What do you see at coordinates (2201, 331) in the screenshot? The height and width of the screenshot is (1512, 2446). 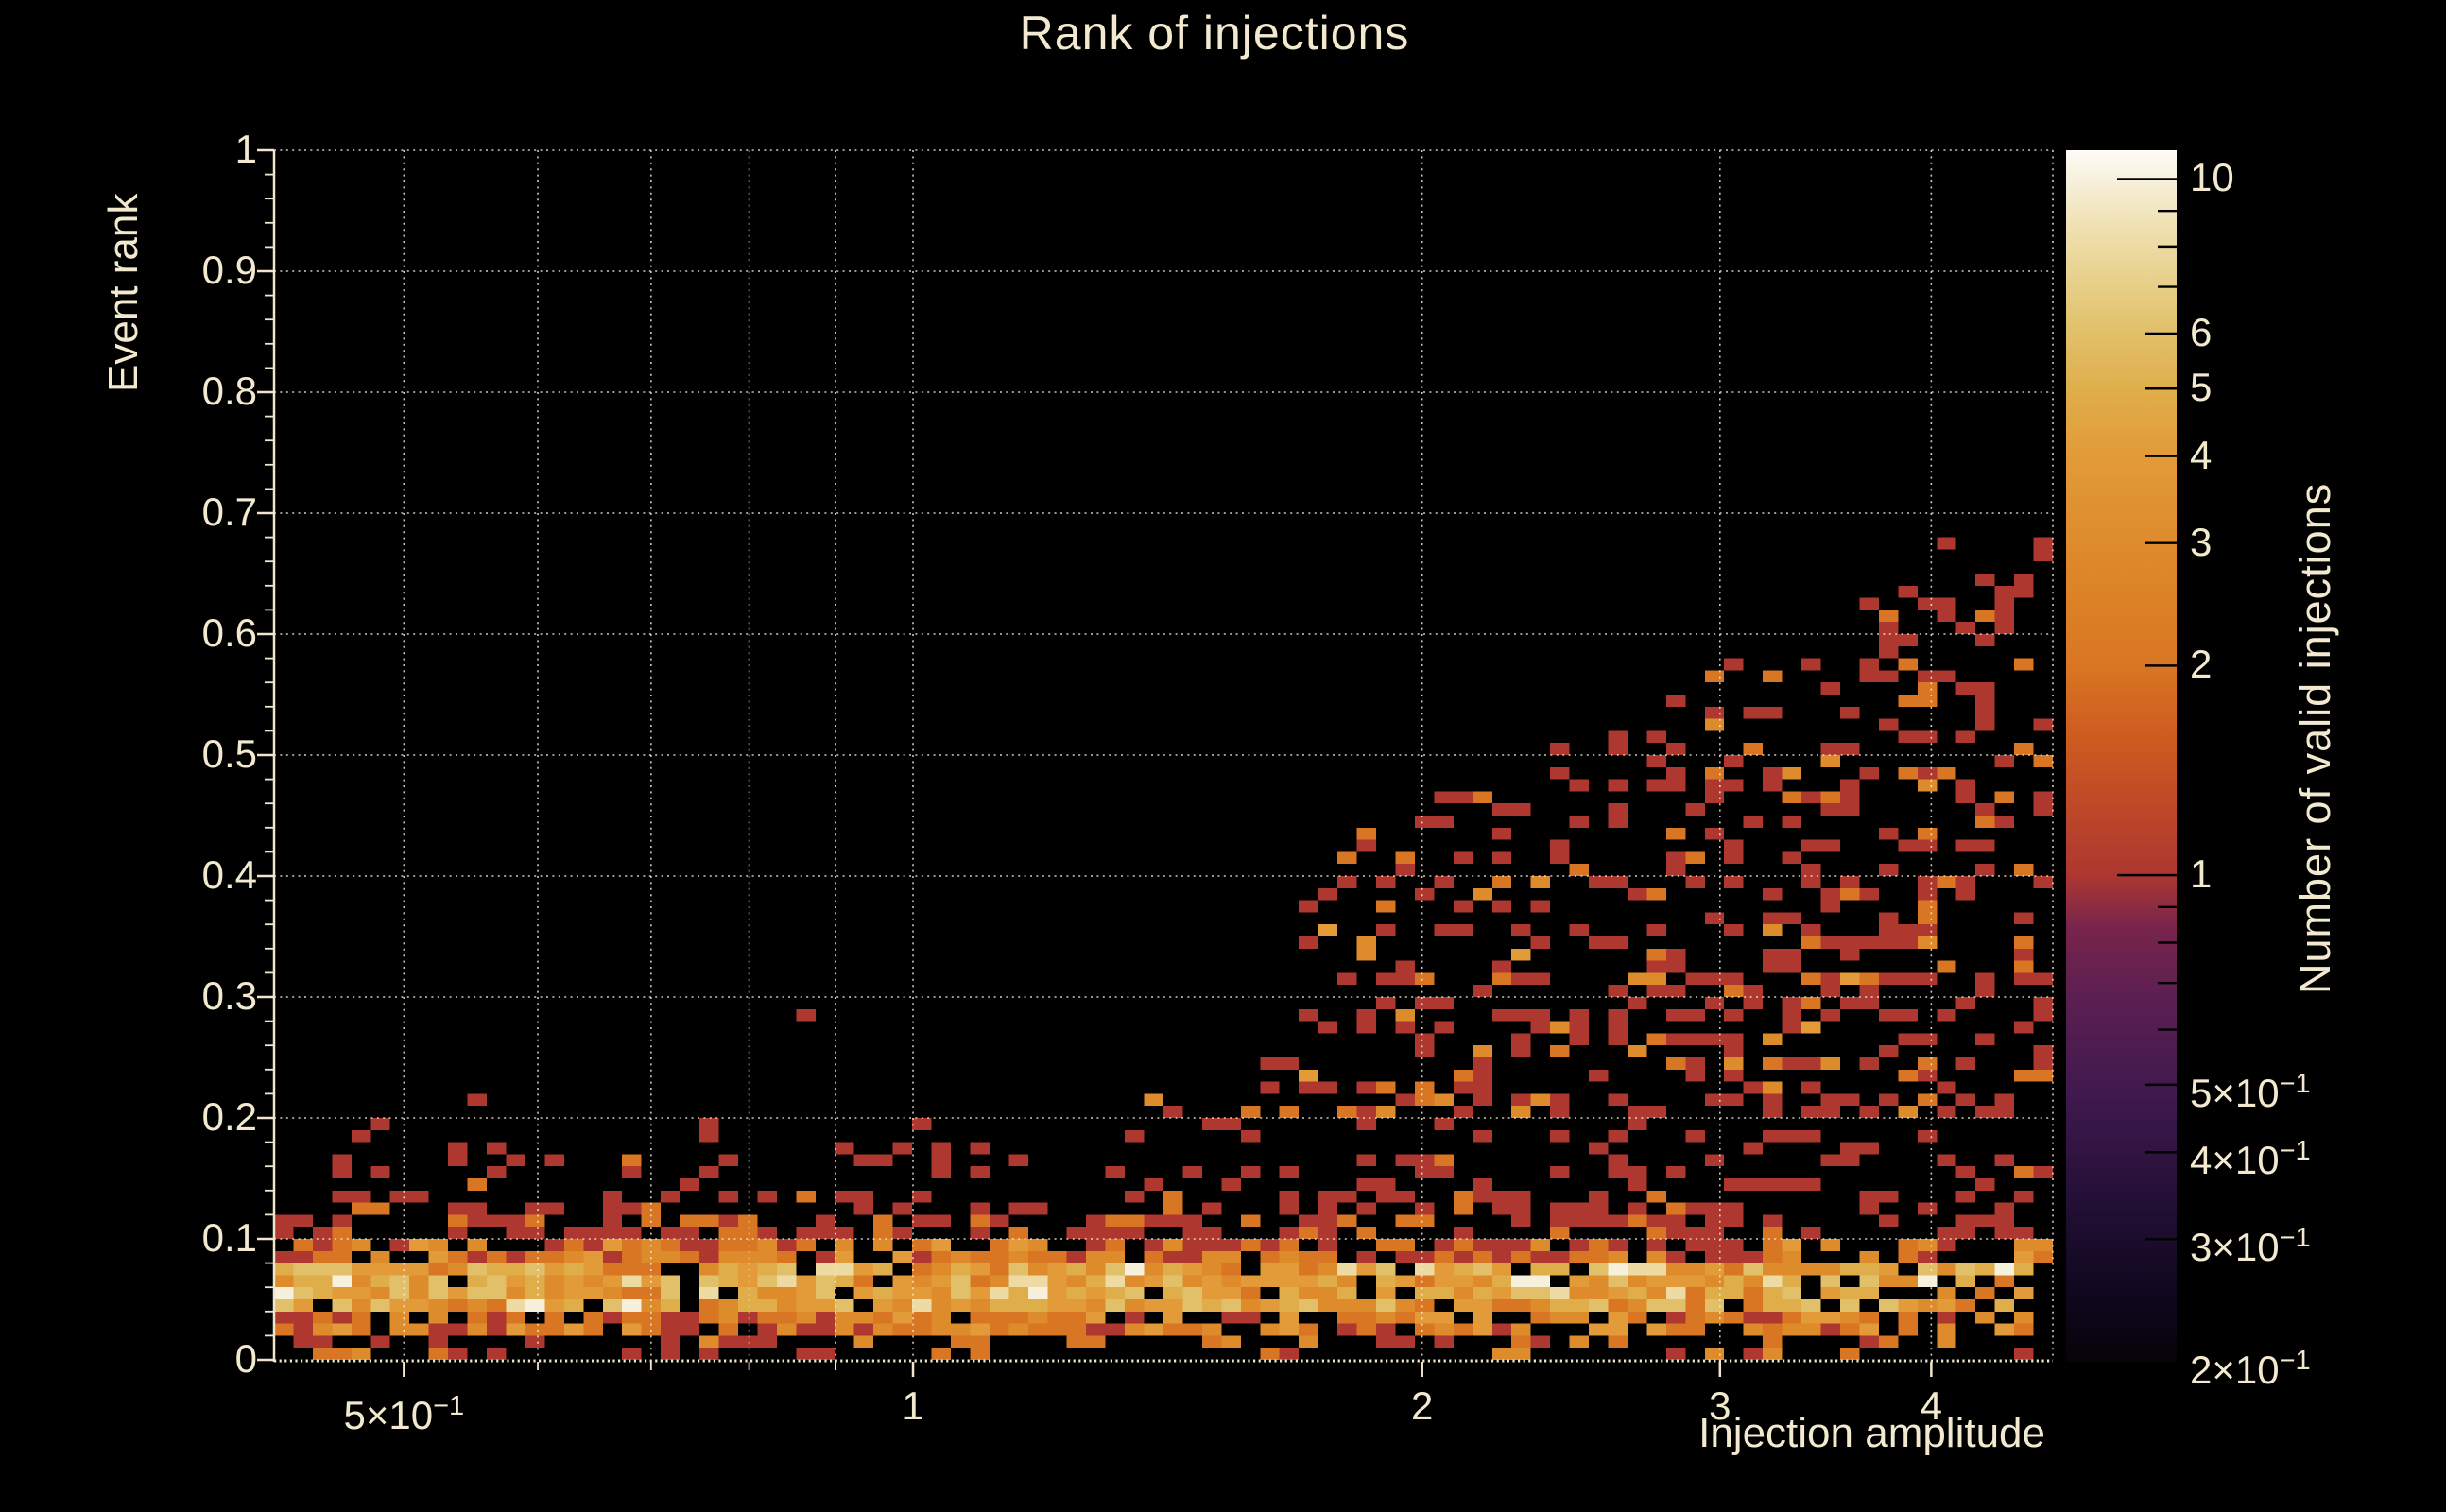 I see `zlab-tick-label: 6` at bounding box center [2201, 331].